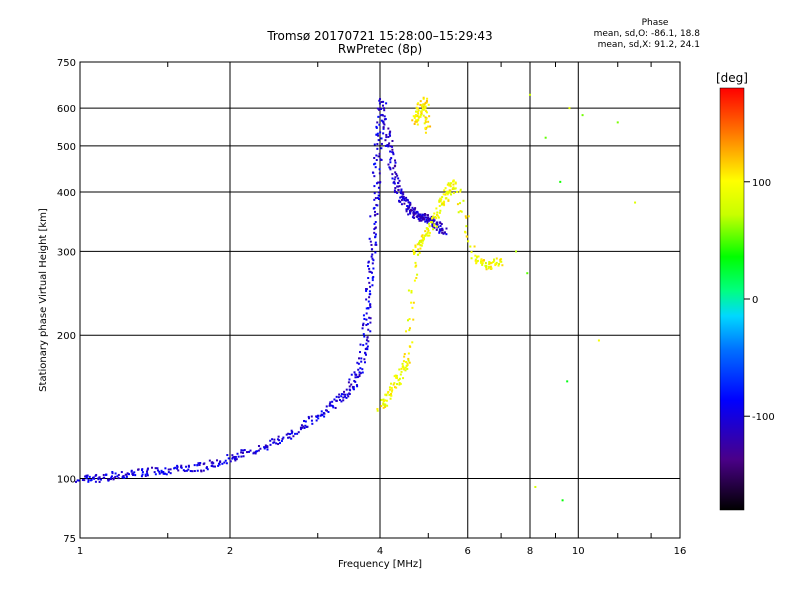  What do you see at coordinates (380, 36) in the screenshot?
I see `chart-title: Tromsø 20170721 15:28:00–15:29:43` at bounding box center [380, 36].